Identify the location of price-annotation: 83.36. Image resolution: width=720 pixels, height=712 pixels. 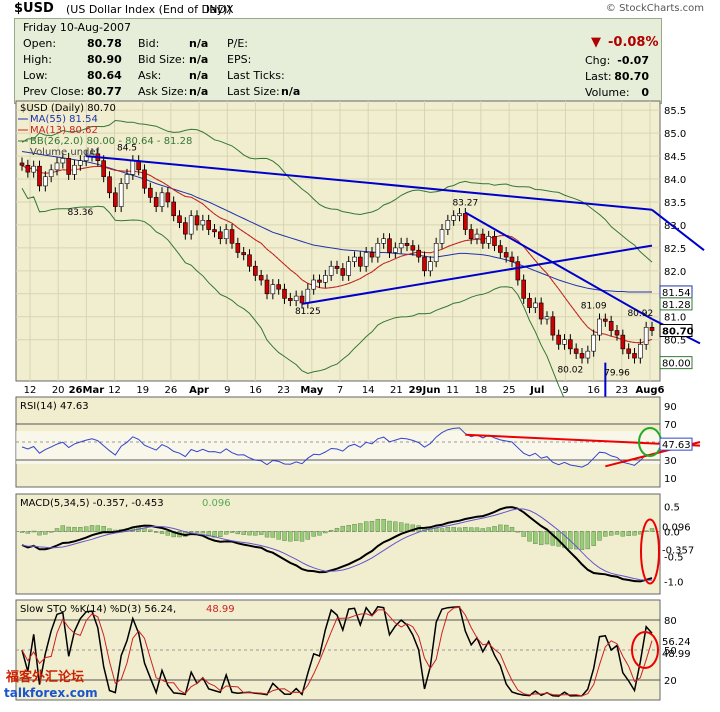
(80, 213).